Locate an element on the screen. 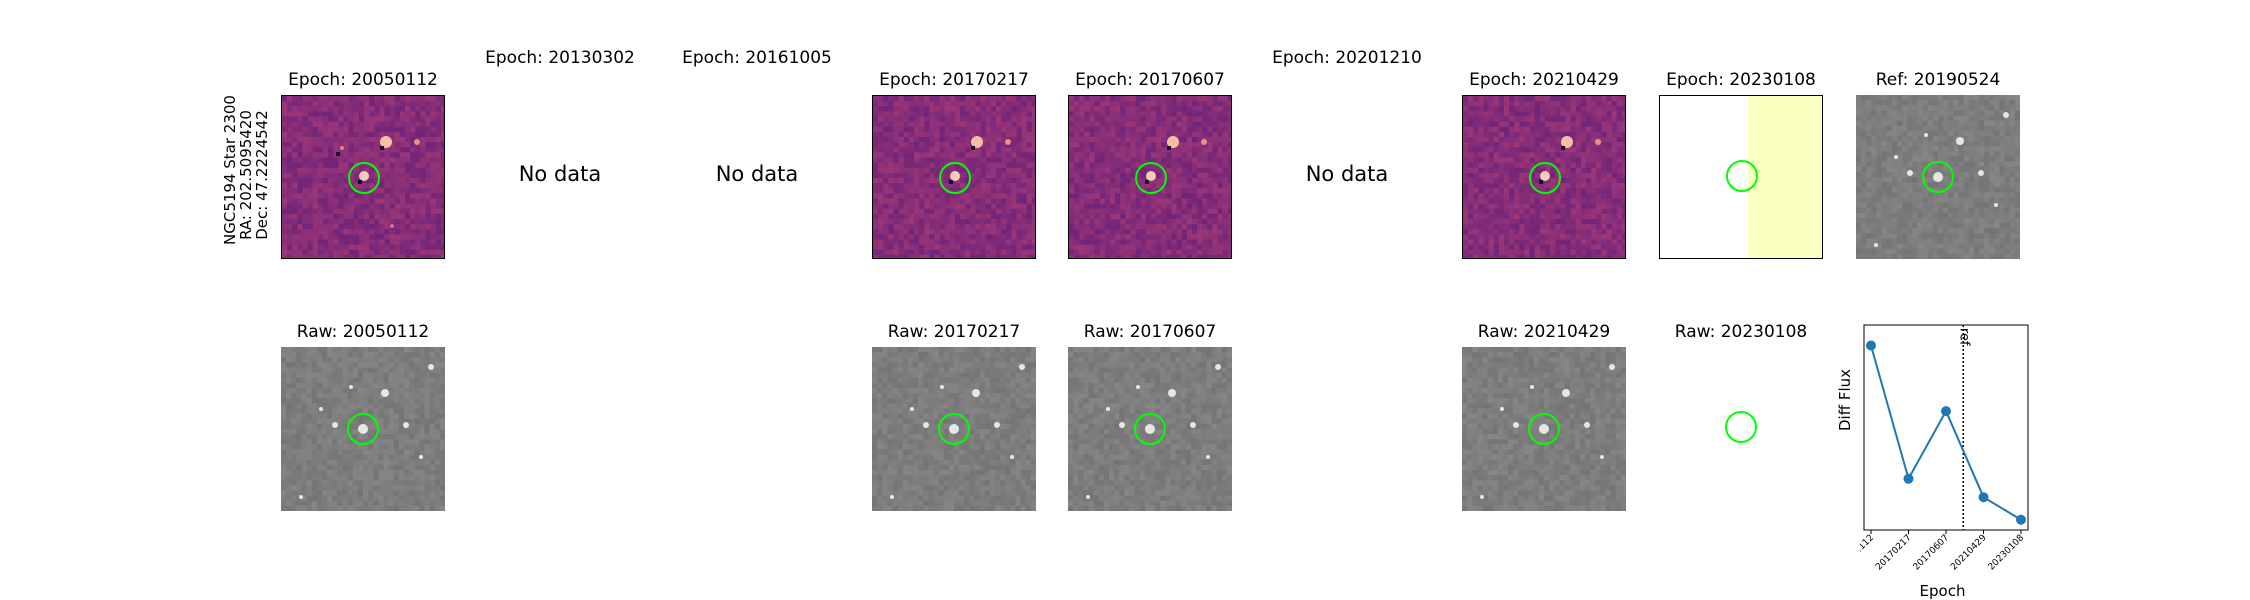 This screenshot has height=600, width=2250. target-dec: Dec: 47.2224542 is located at coordinates (262, 175).